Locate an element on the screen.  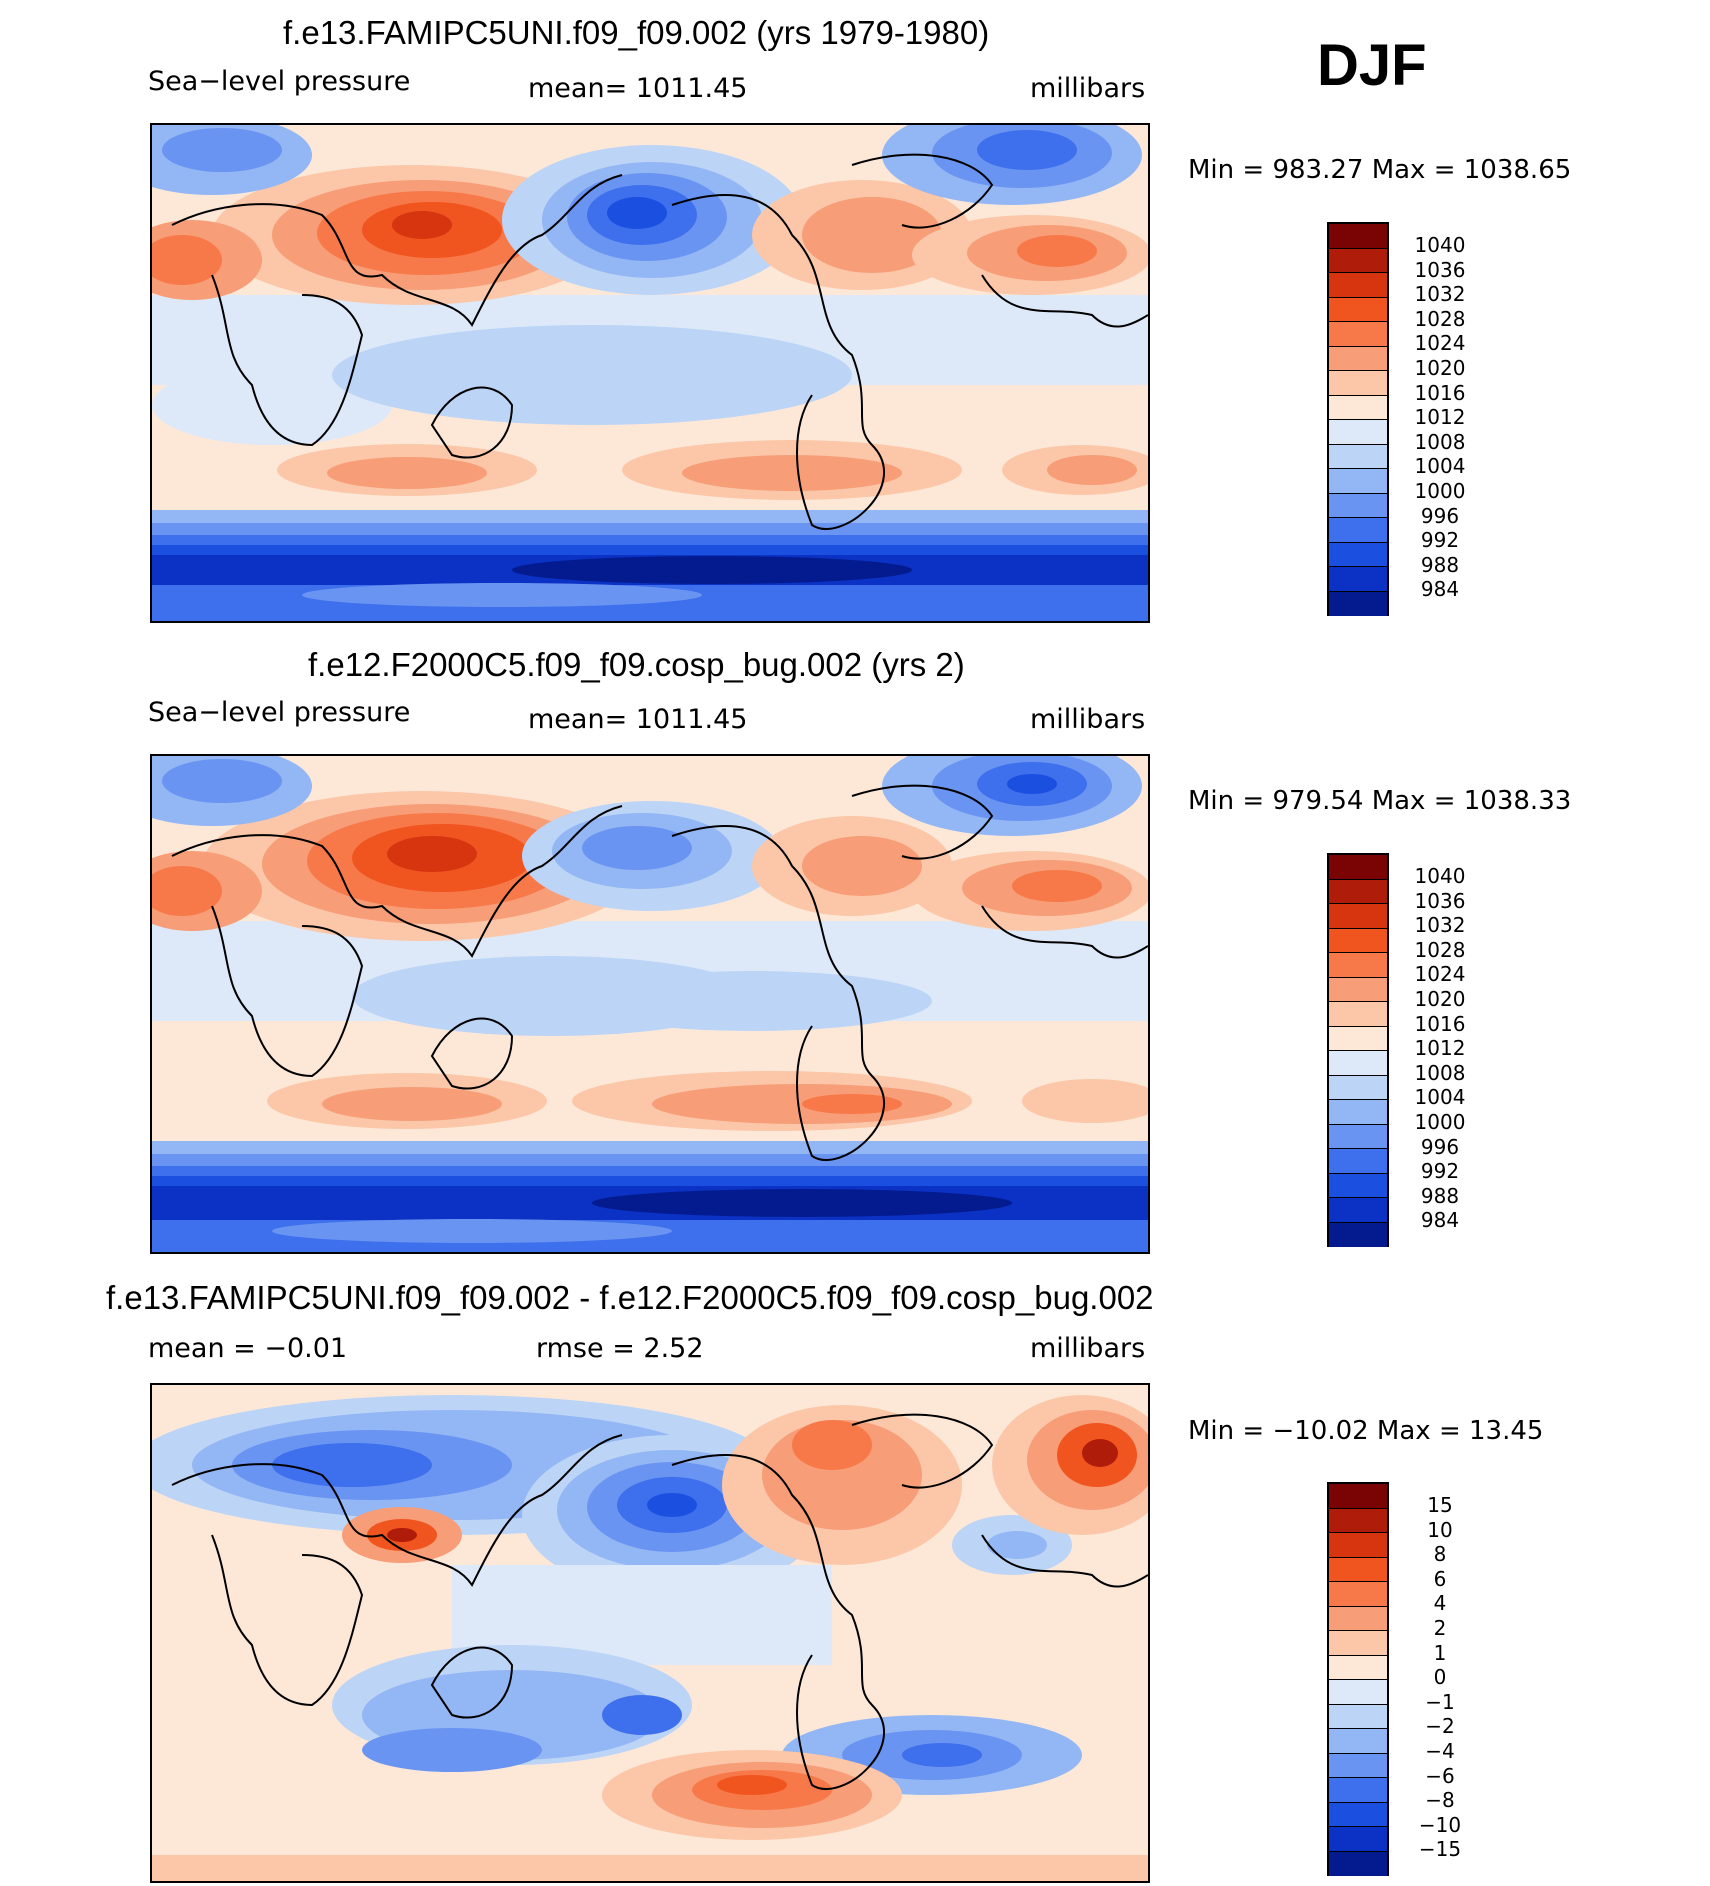
panel1-variable-label: Sea−level pressure is located at coordinates (279, 81).